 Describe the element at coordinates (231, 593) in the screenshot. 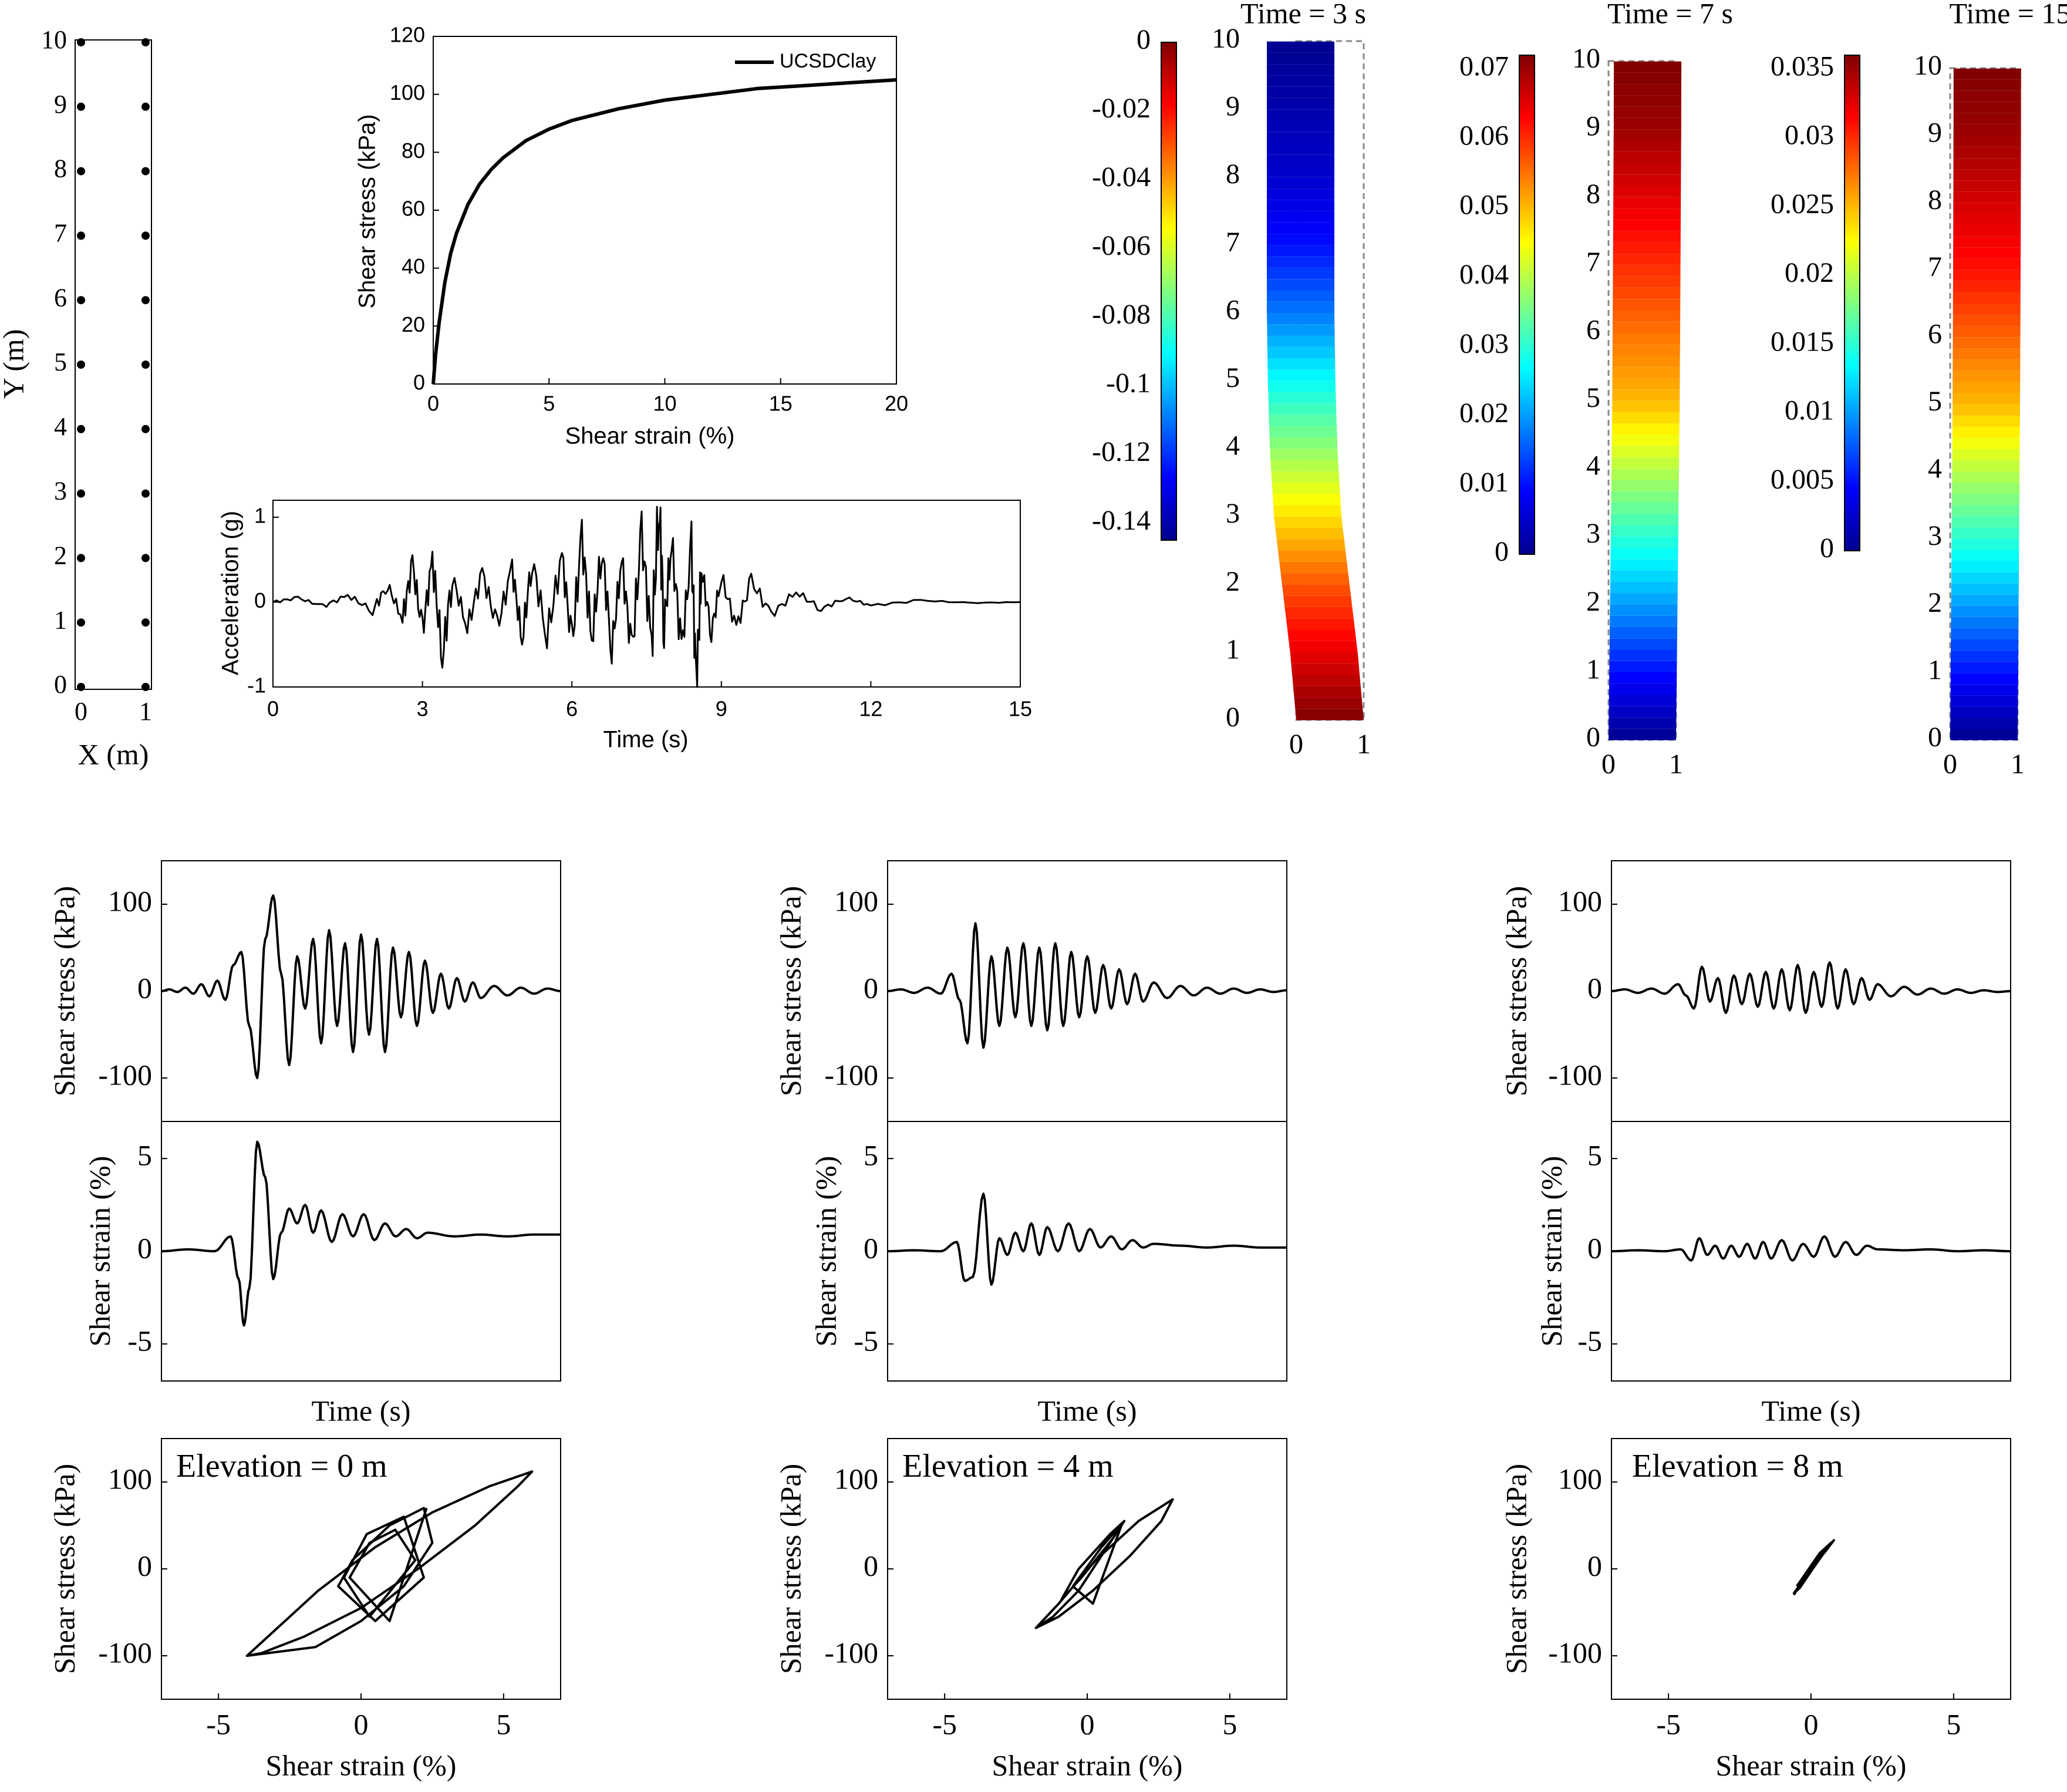

I see `y-axis-label: Acceleration (g)` at that location.